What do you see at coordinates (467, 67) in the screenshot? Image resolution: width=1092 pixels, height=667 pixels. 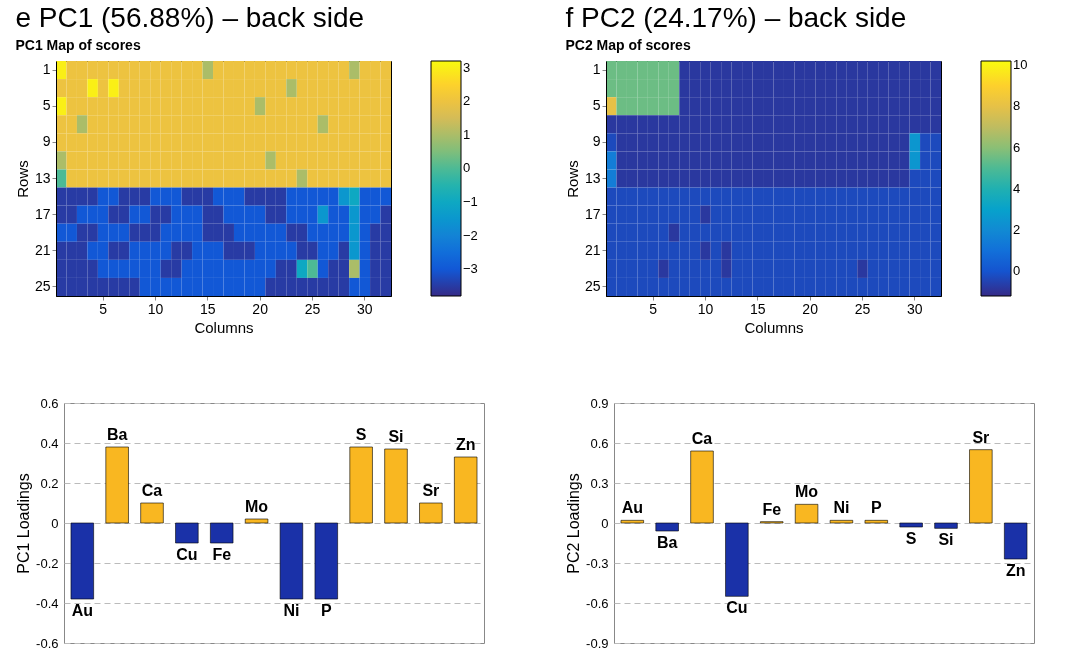 I see `color-bar-label: 3` at bounding box center [467, 67].